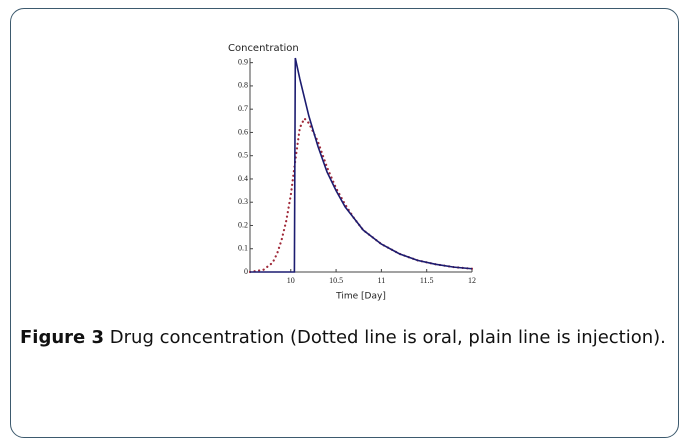 Image resolution: width=691 pixels, height=438 pixels. I want to click on x-tick-label: 12, so click(472, 280).